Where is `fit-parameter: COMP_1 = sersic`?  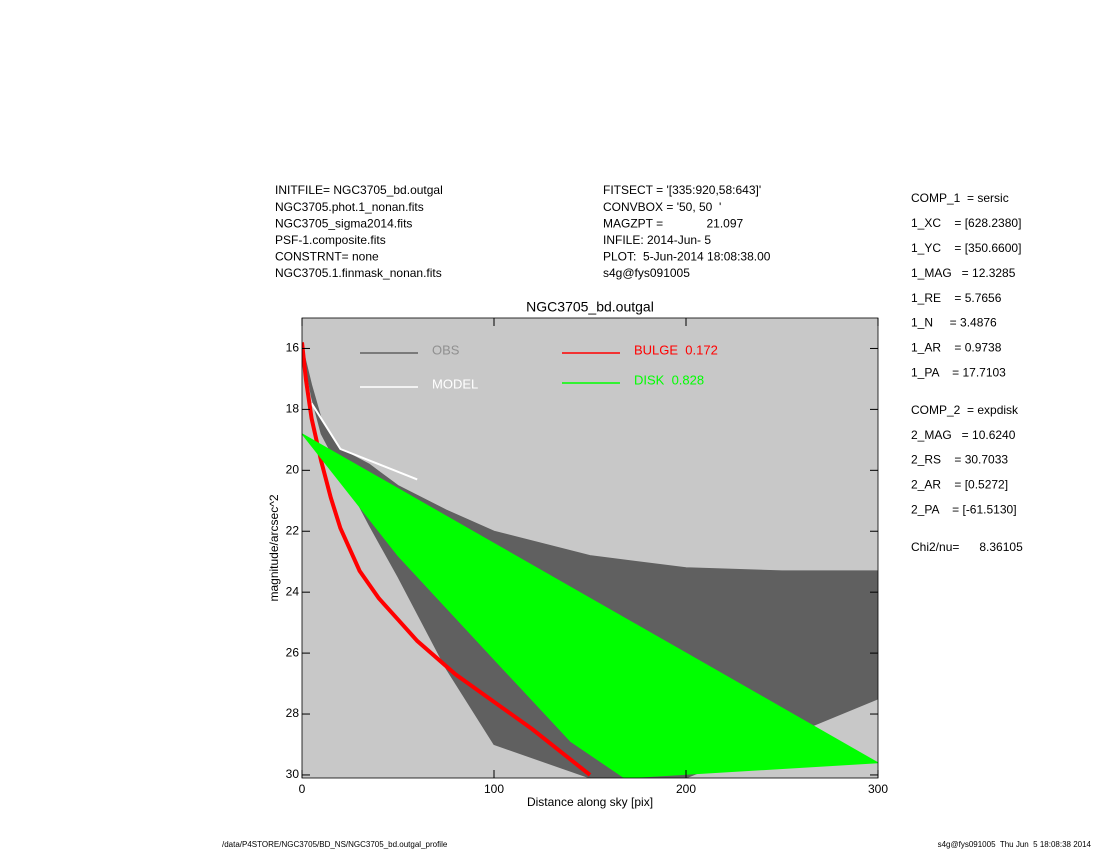 fit-parameter: COMP_1 = sersic is located at coordinates (960, 198).